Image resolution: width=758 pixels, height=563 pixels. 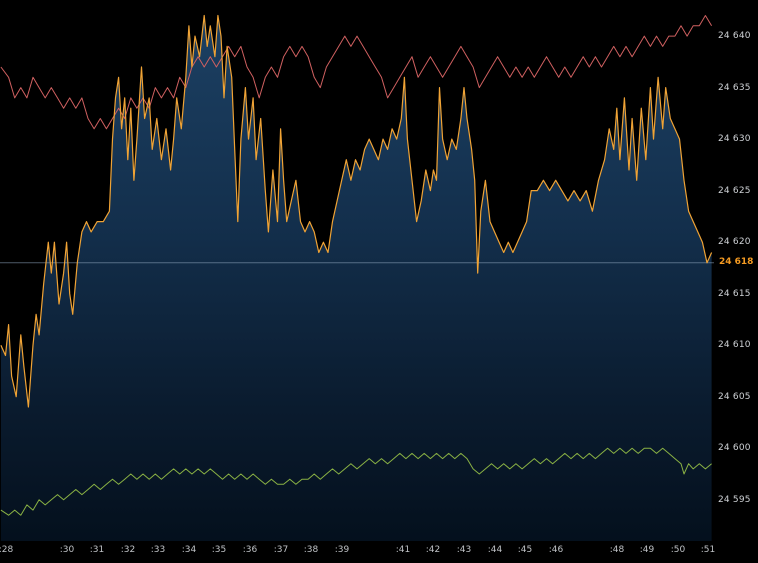 What do you see at coordinates (189, 550) in the screenshot?
I see `x-axis-tick-label: :34` at bounding box center [189, 550].